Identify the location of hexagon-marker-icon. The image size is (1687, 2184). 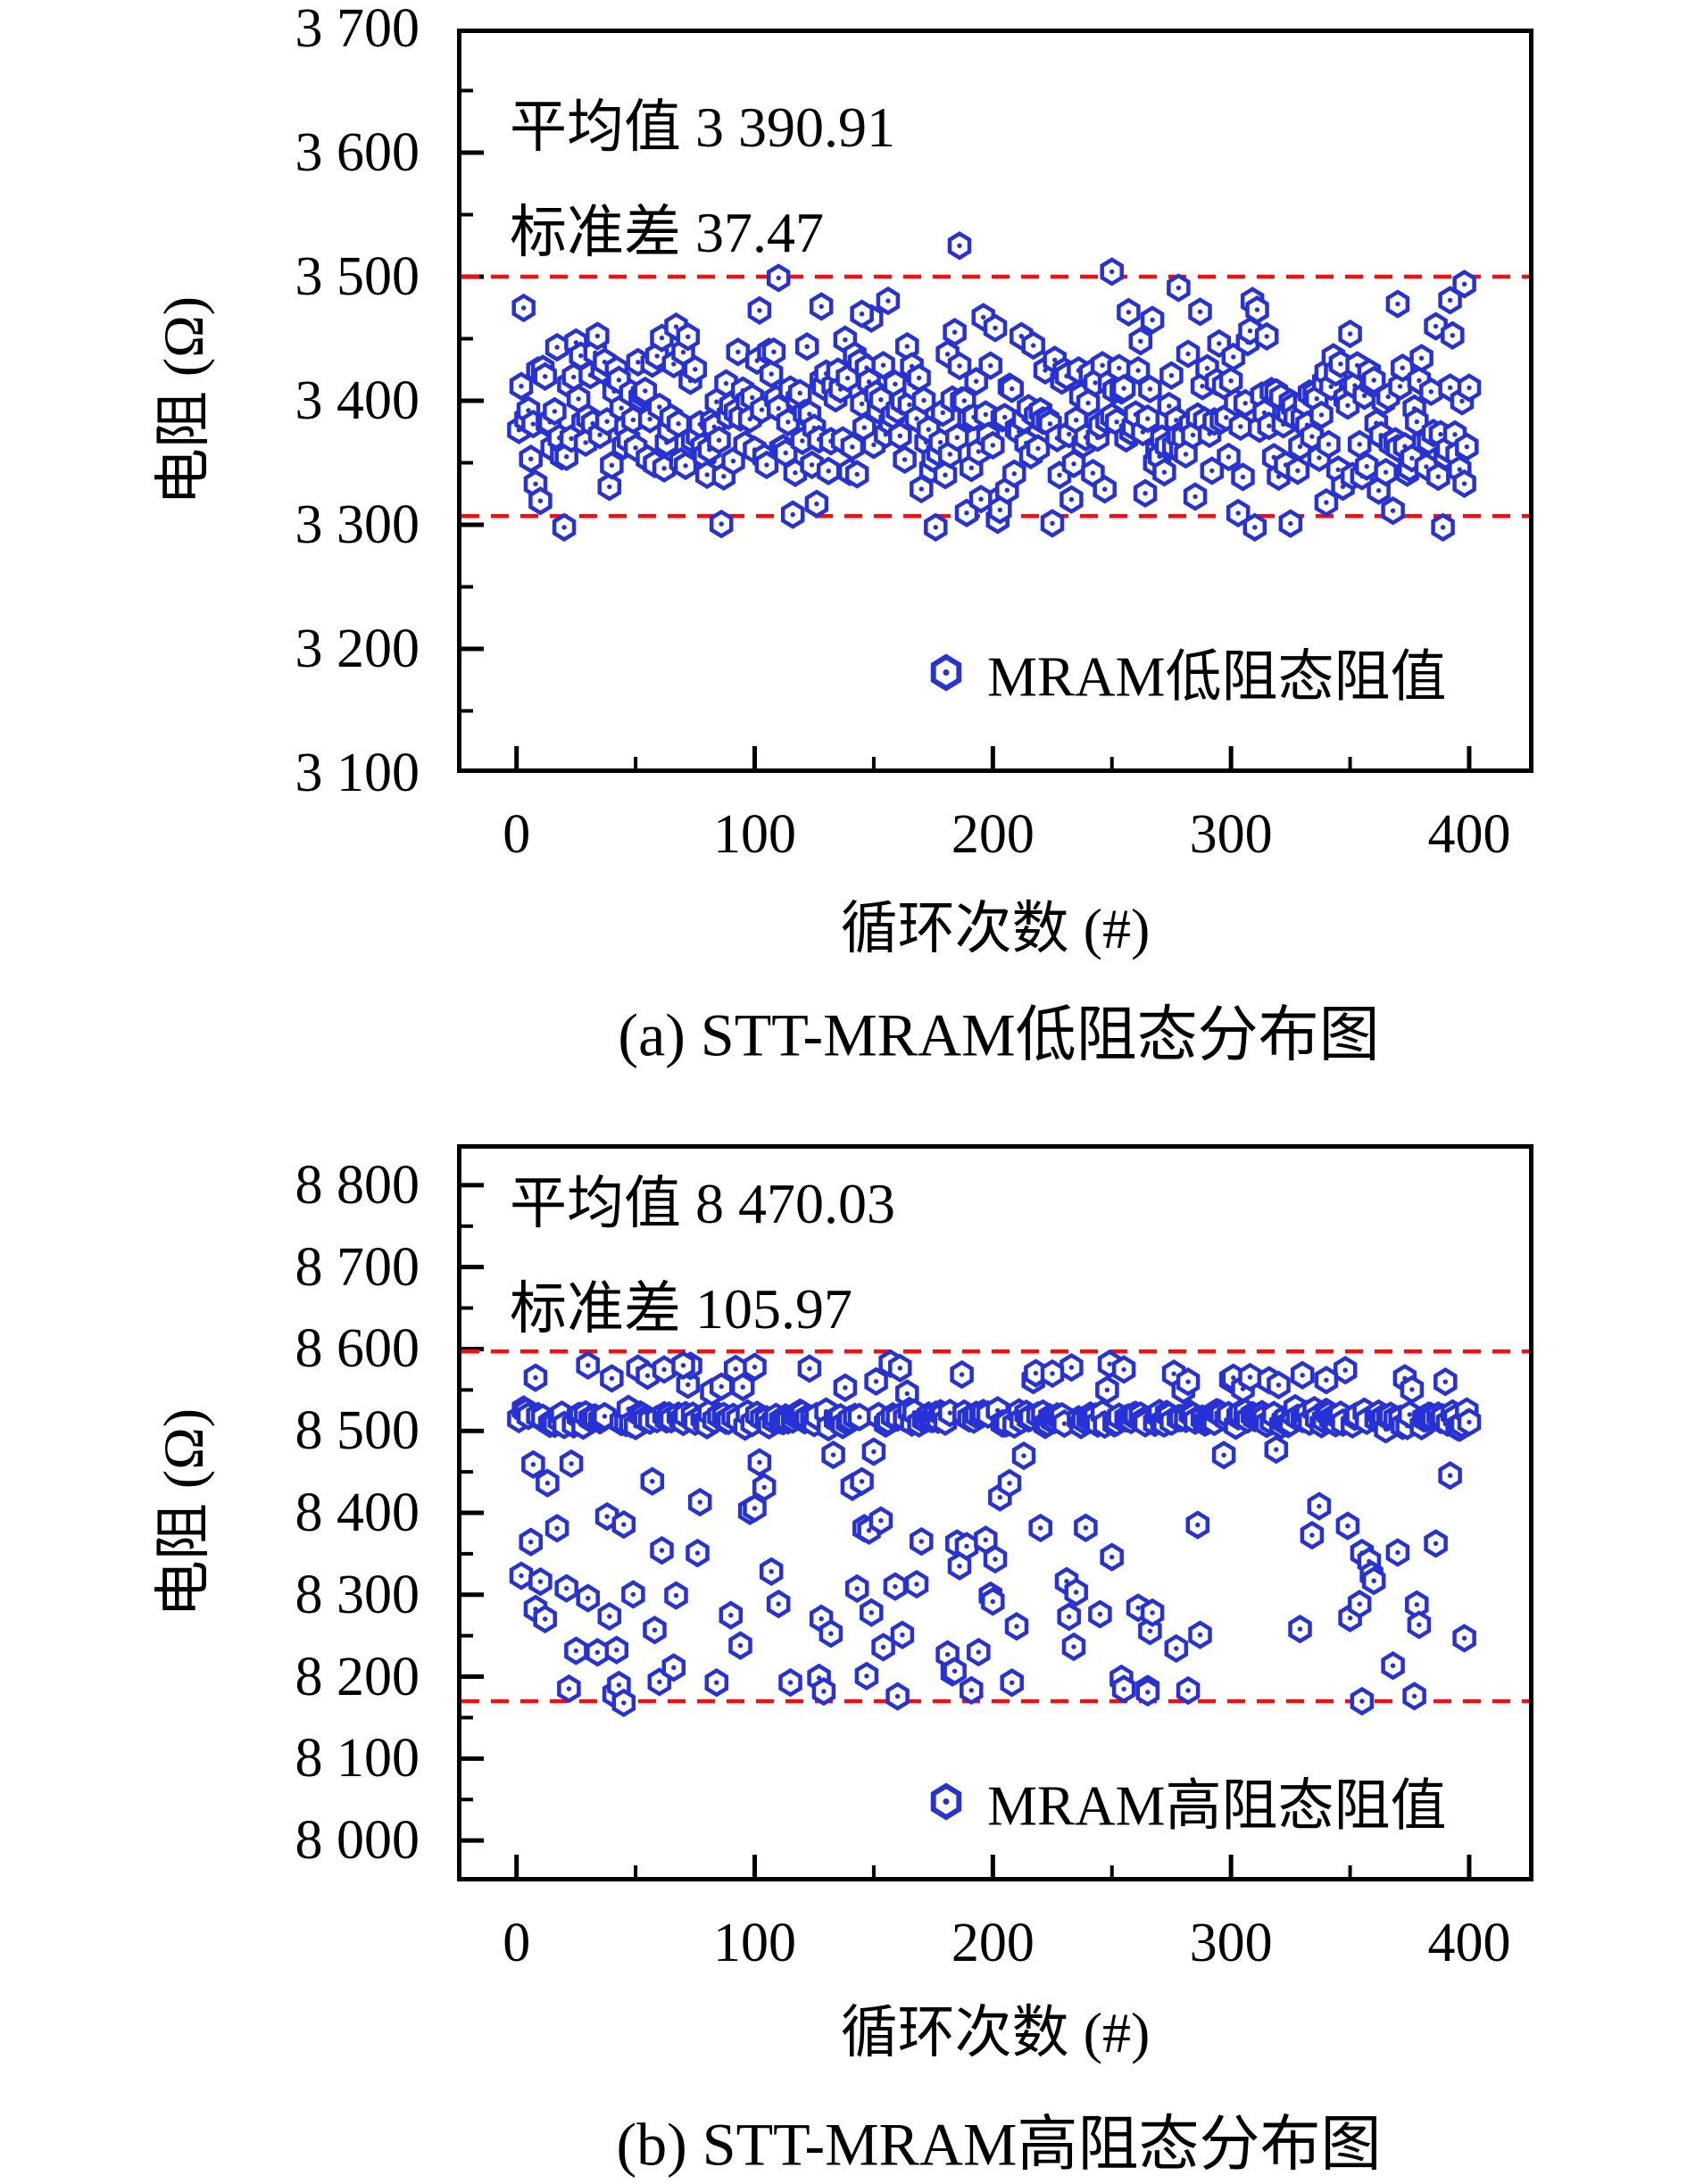
(946, 1801).